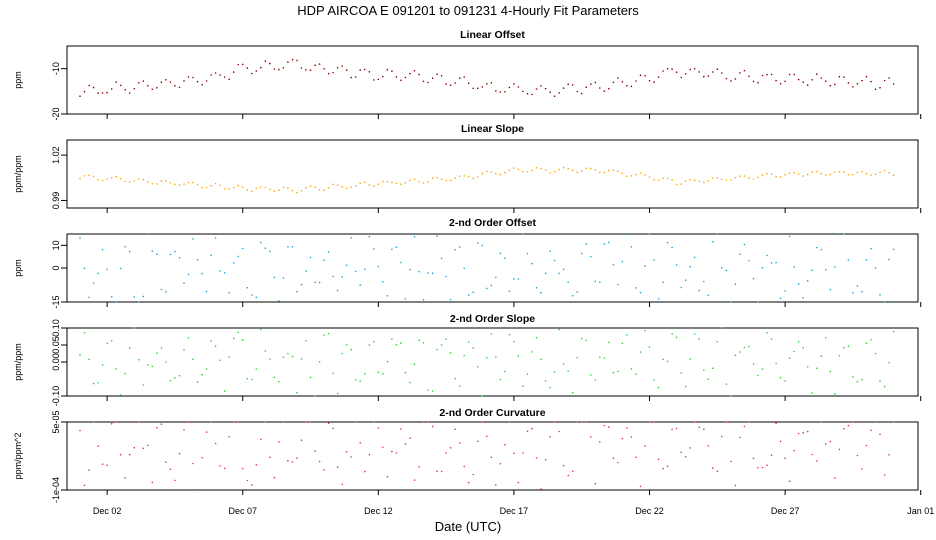 The height and width of the screenshot is (540, 936). I want to click on y-tick-label: -0.10, so click(56, 396).